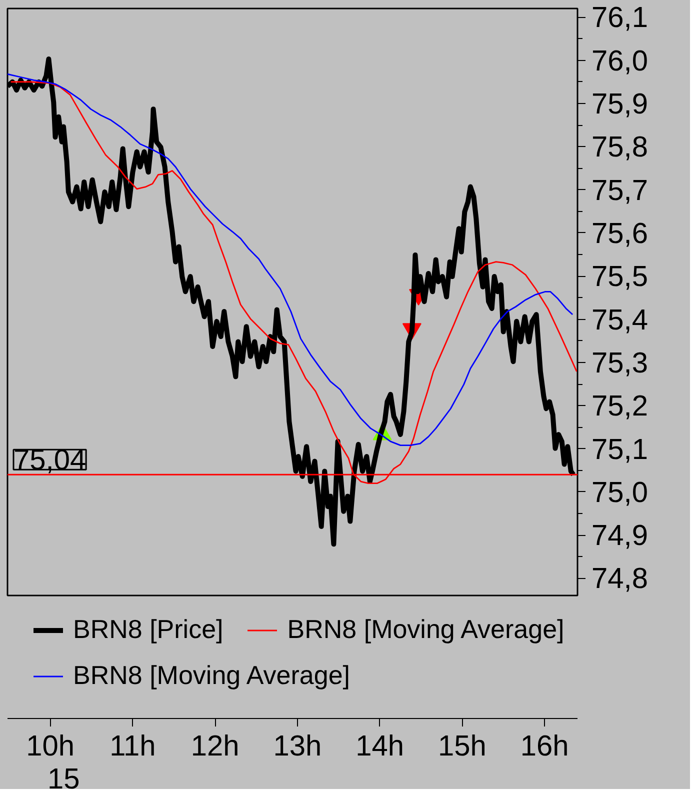 The width and height of the screenshot is (694, 796). What do you see at coordinates (50, 746) in the screenshot?
I see `x-tick-label: 10h` at bounding box center [50, 746].